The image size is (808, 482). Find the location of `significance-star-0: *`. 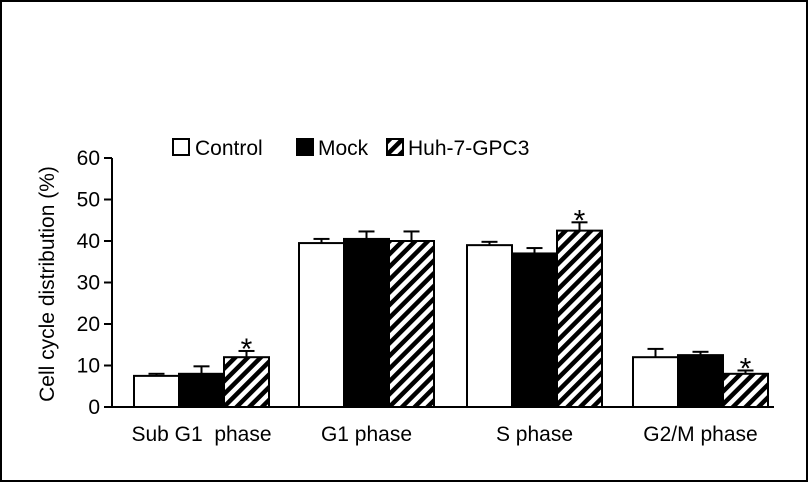

significance-star-0: * is located at coordinates (247, 349).